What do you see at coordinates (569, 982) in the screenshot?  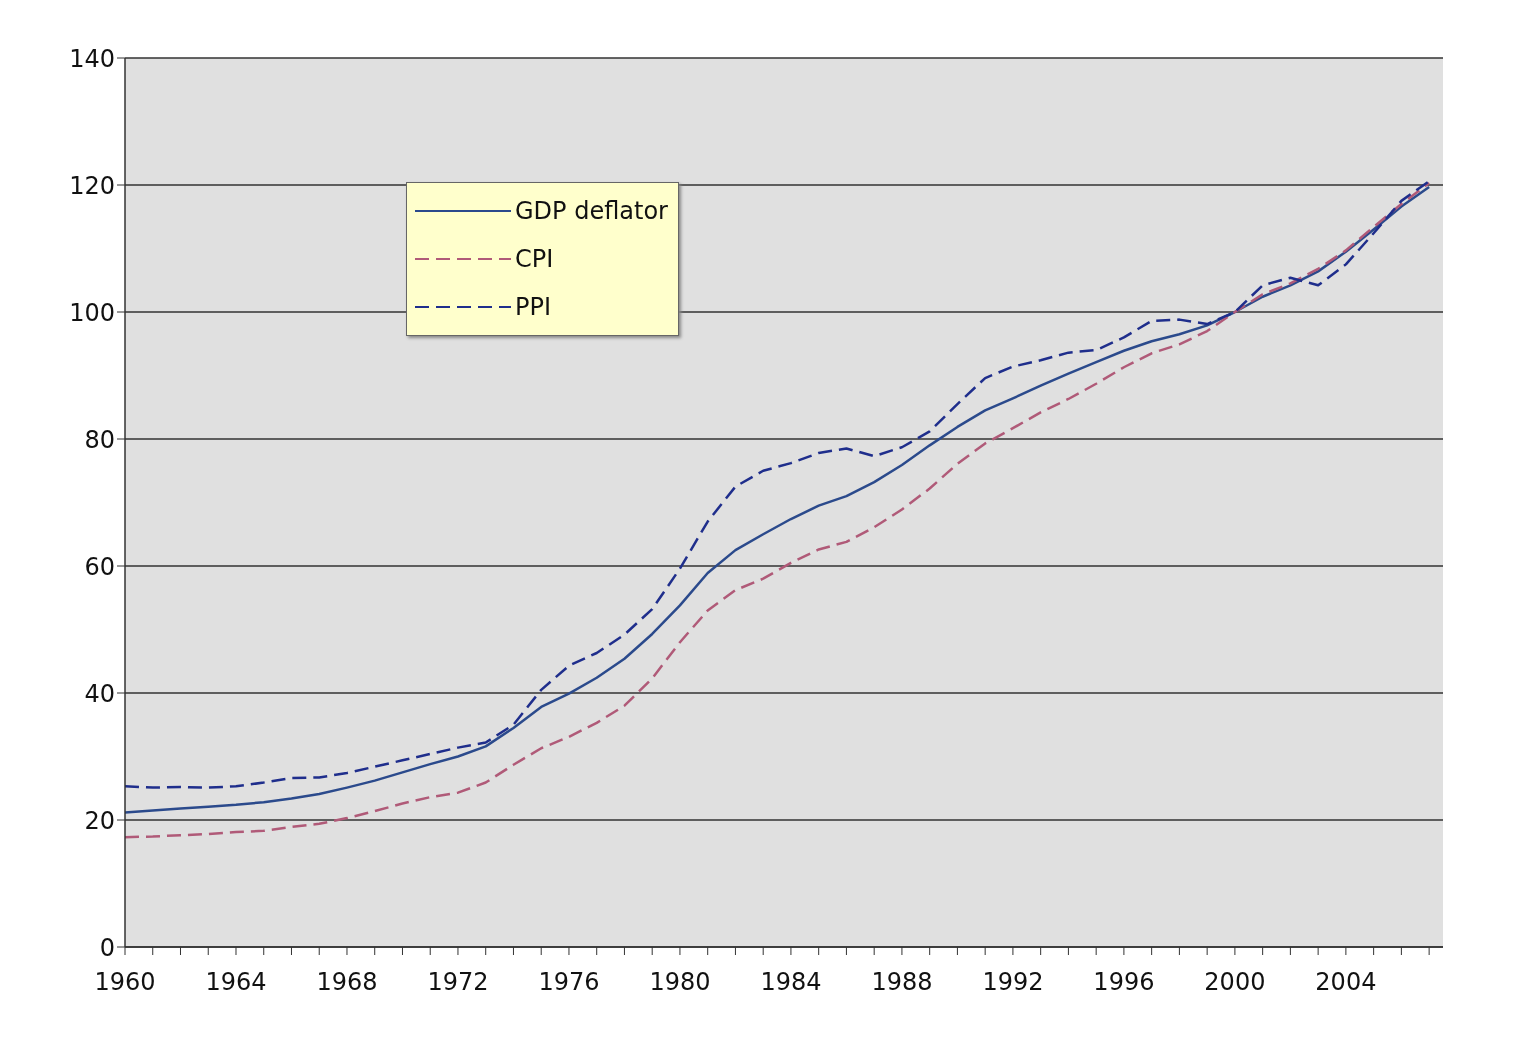 I see `x-tick-label: 1976` at bounding box center [569, 982].